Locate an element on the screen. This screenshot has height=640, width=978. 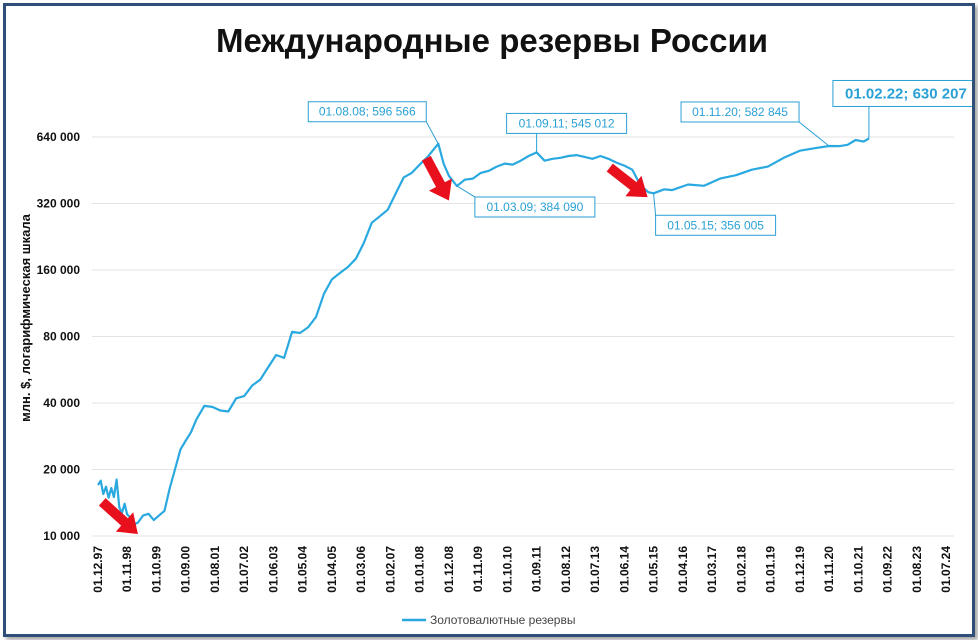
x-tick-label: 01.04.05 is located at coordinates (332, 569).